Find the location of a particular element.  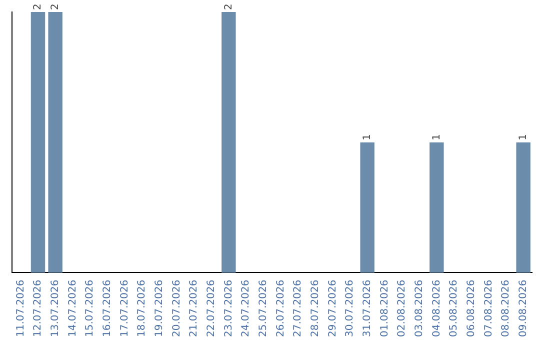

x-tick-label: 26.07.2026 is located at coordinates (280, 309).